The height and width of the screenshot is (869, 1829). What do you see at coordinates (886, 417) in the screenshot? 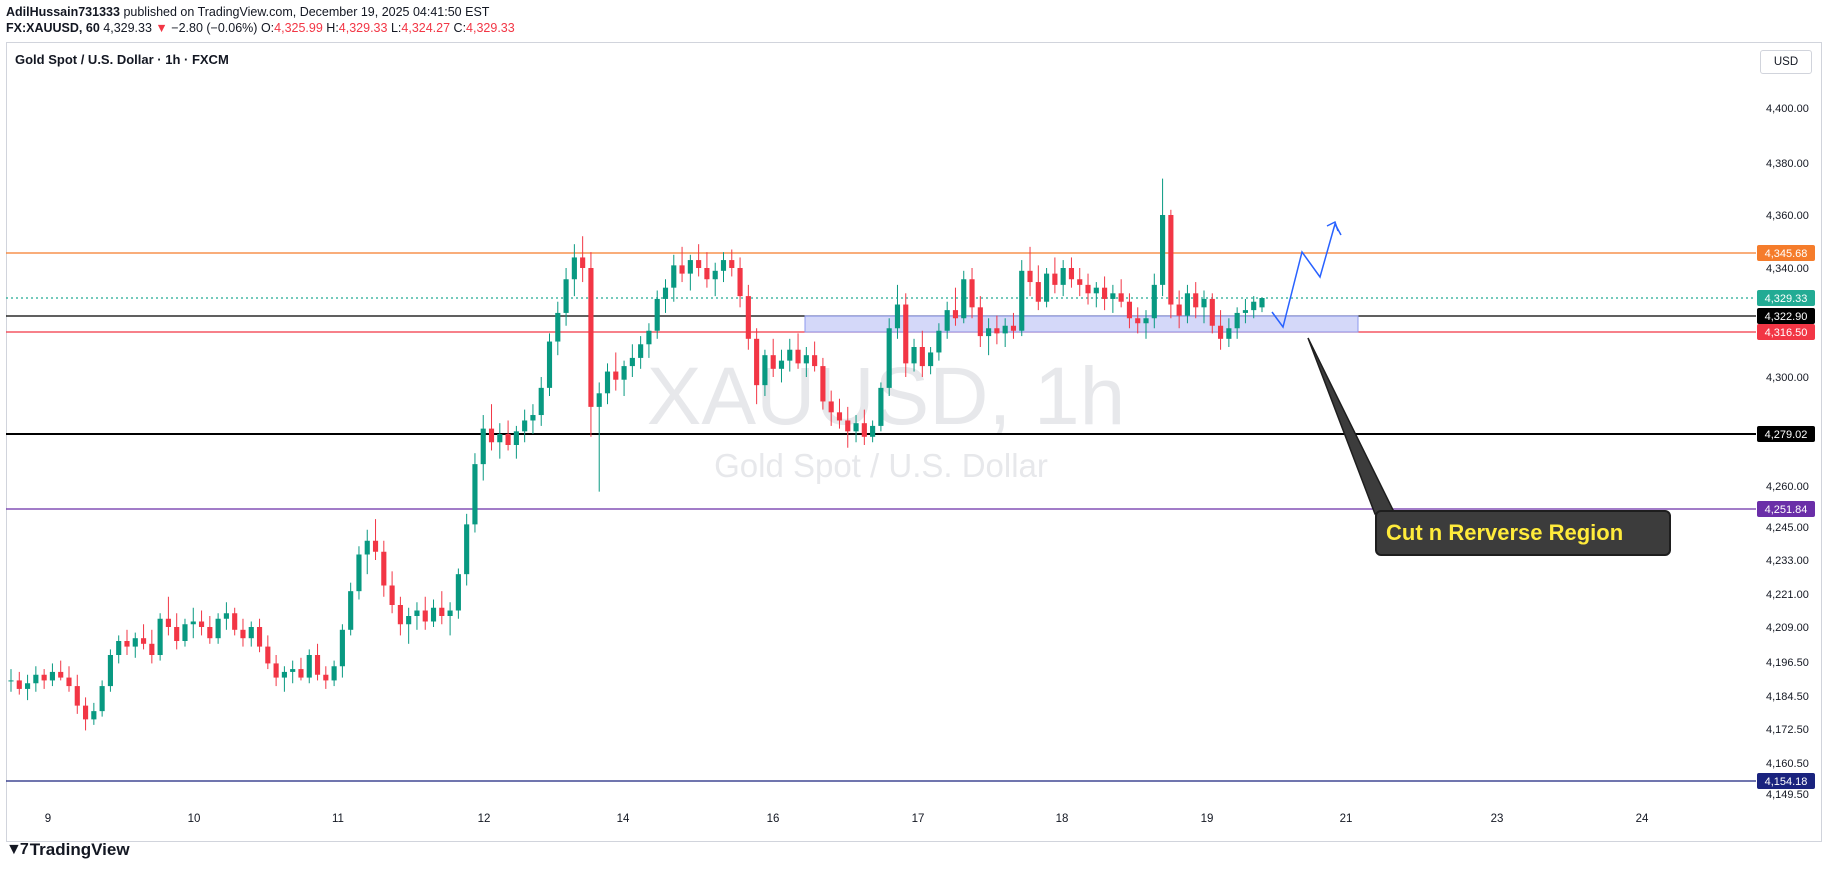
I see `watermark: XAUUSD, 1h Gold Spot / U.S. Dollar` at bounding box center [886, 417].